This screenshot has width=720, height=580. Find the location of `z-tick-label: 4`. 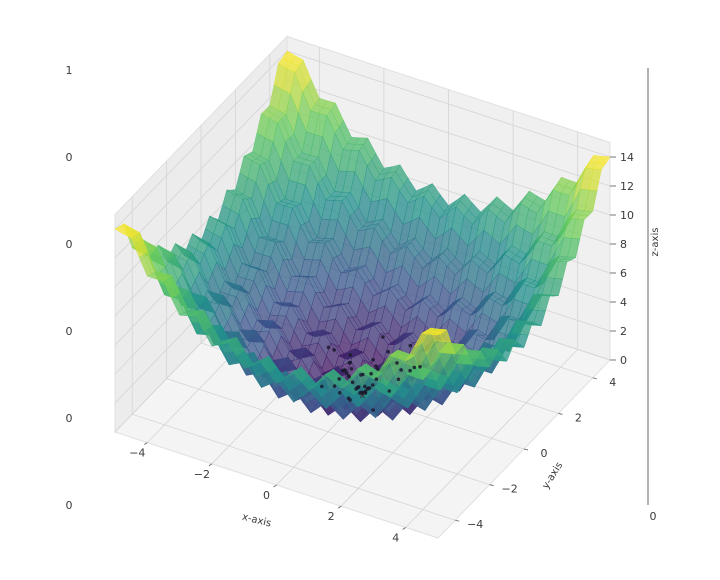

z-tick-label: 4 is located at coordinates (623, 302).